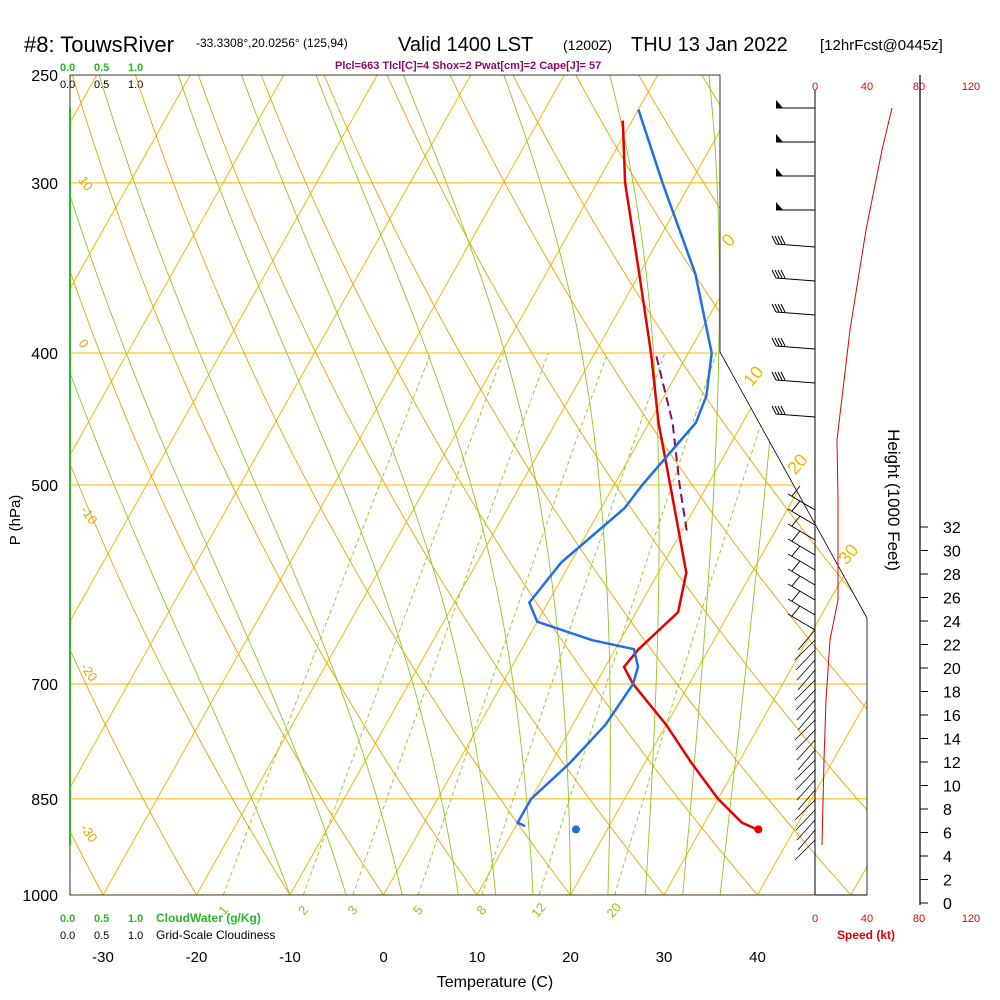  What do you see at coordinates (947, 857) in the screenshot?
I see `height-tick-label: 4` at bounding box center [947, 857].